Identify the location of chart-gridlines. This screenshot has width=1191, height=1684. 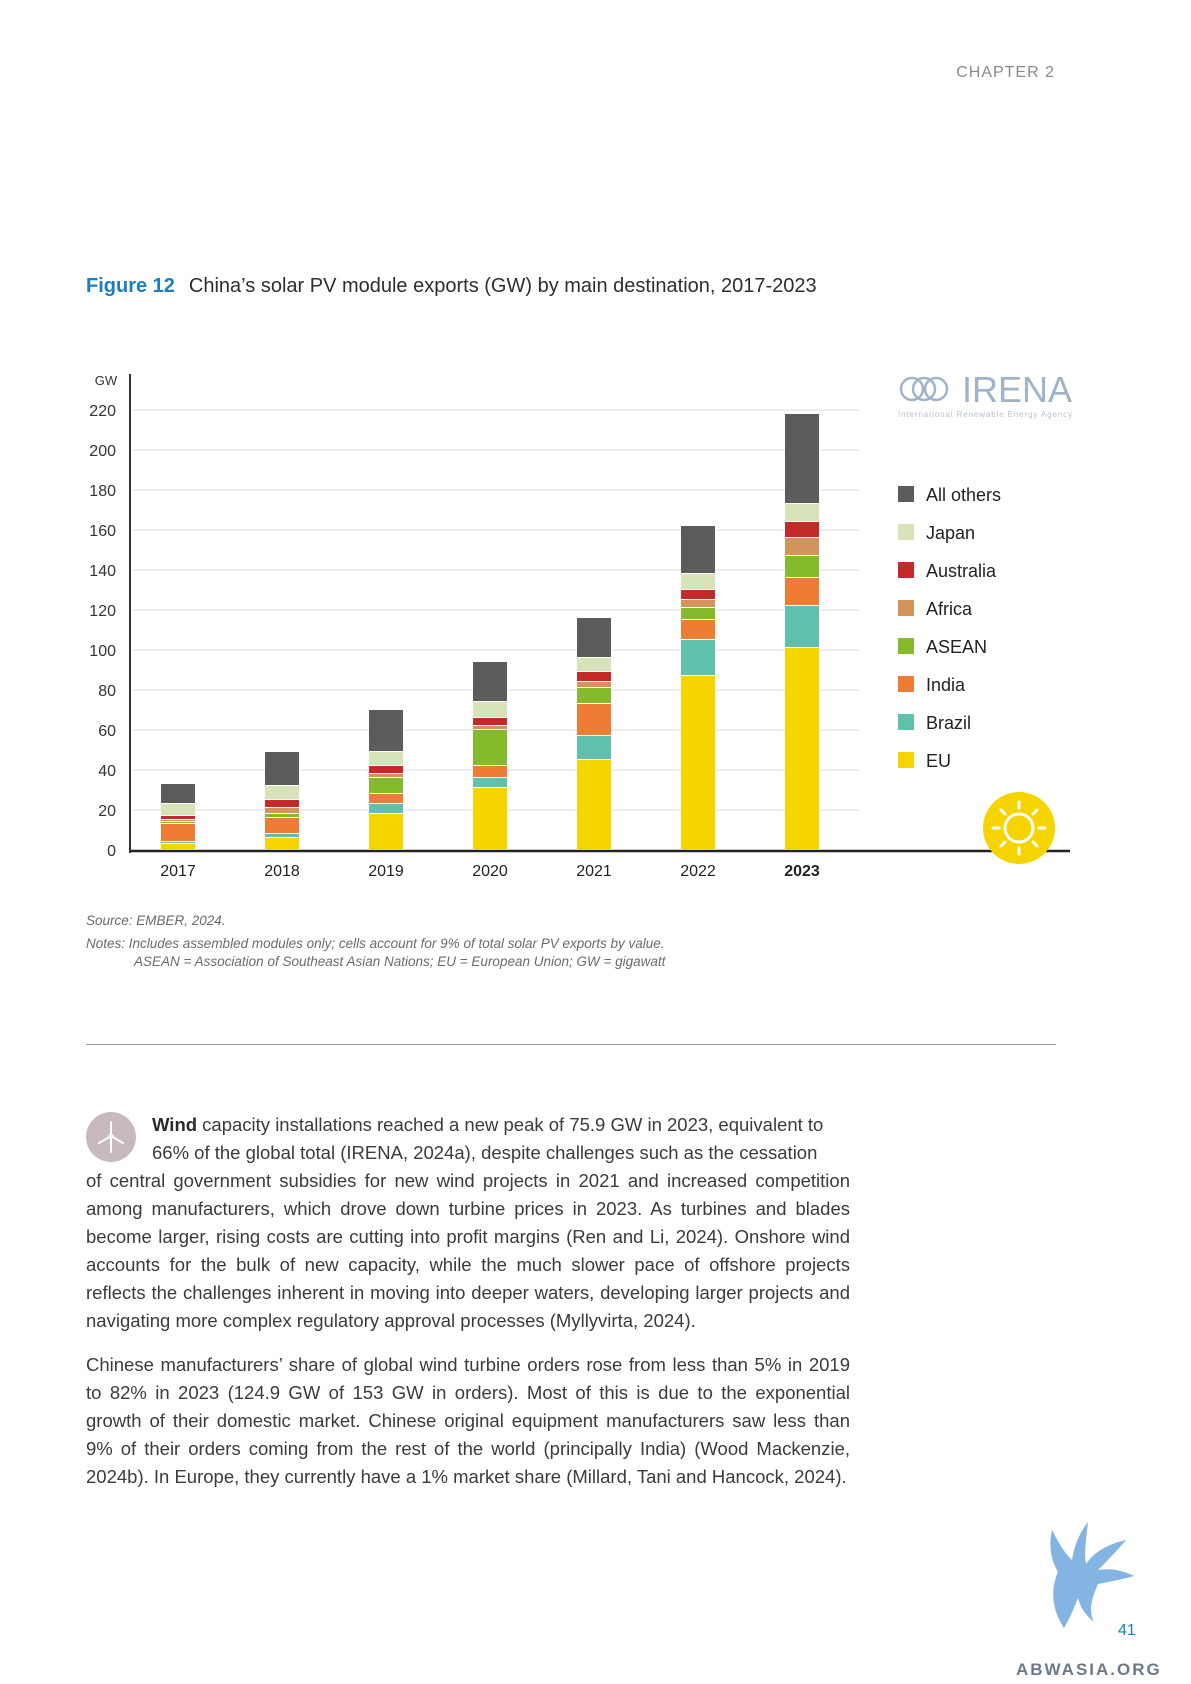
(496, 610).